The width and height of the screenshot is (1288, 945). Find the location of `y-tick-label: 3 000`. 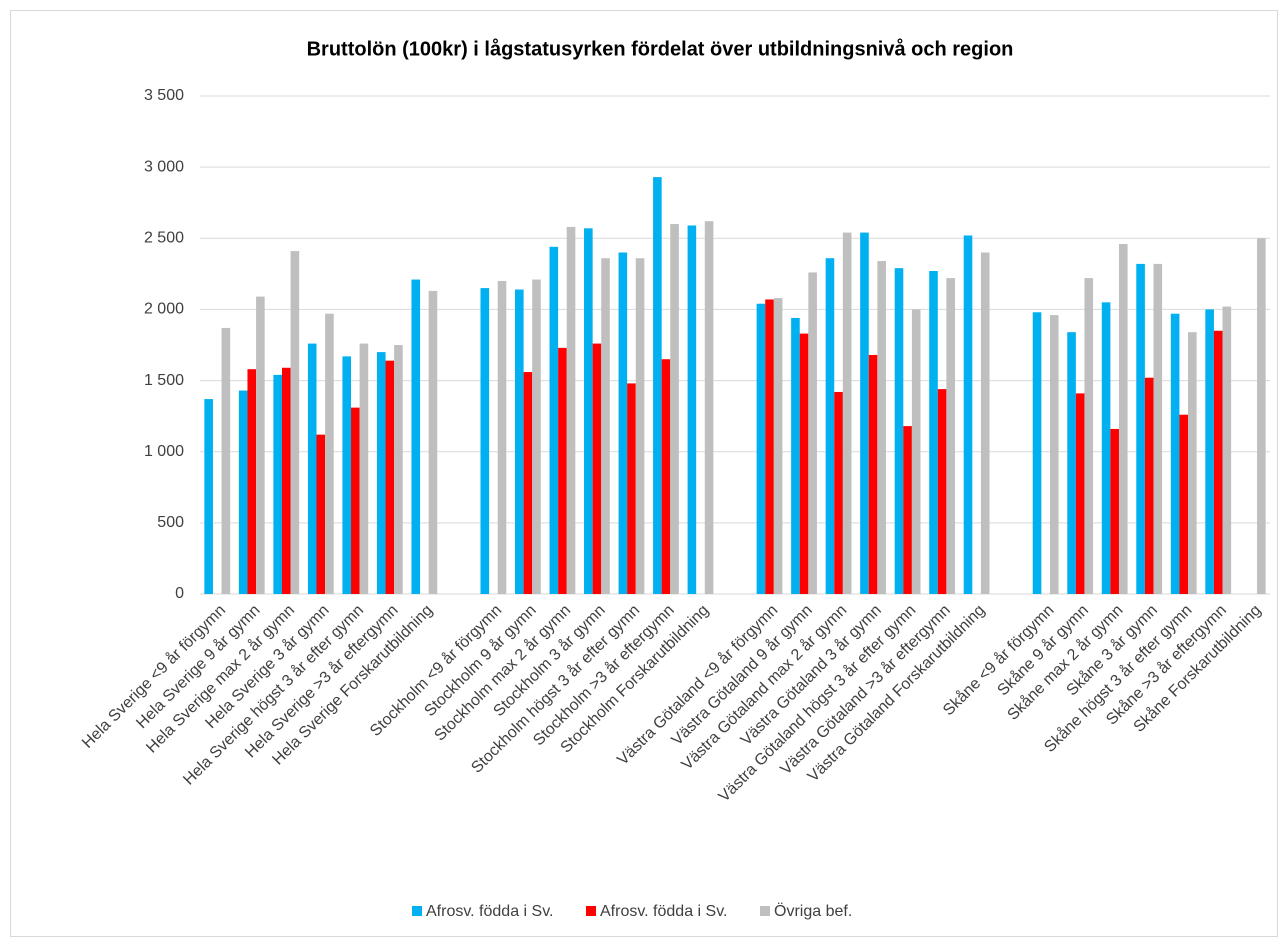

y-tick-label: 3 000 is located at coordinates (164, 166).